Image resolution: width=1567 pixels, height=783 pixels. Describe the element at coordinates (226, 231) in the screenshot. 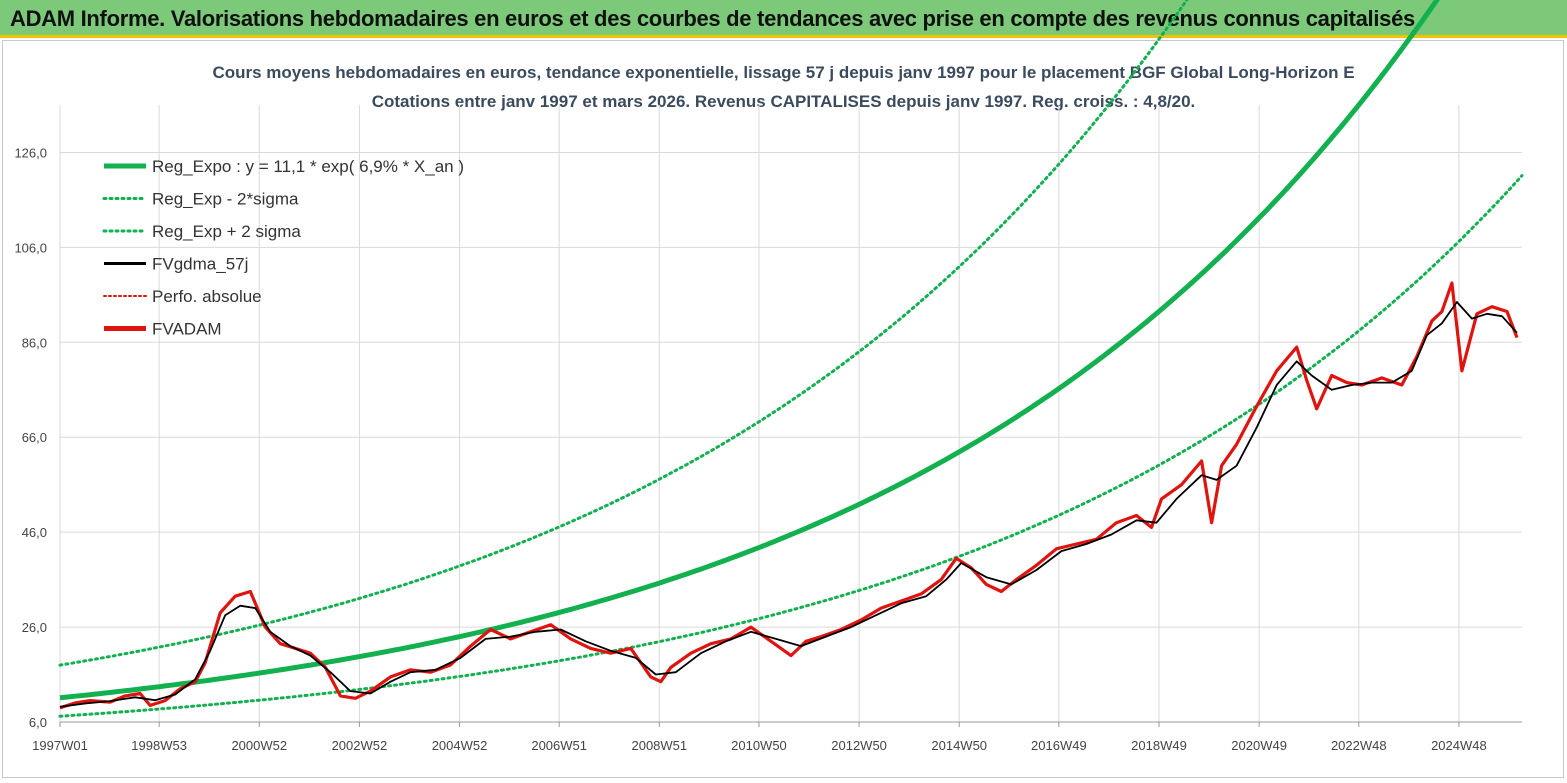

I see `legend-label: Reg_Exp + 2 sigma` at that location.